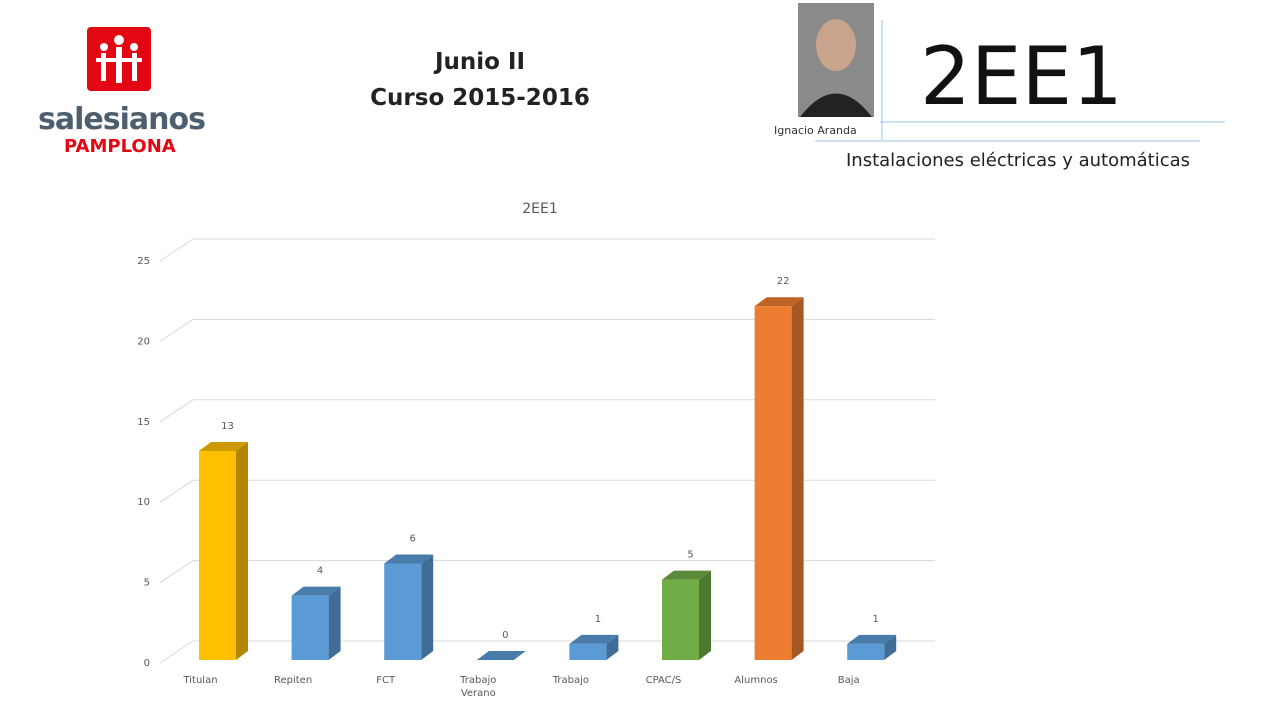 Image resolution: width=1280 pixels, height=720 pixels. What do you see at coordinates (480, 98) in the screenshot?
I see `title-line: Curso 2015-2016` at bounding box center [480, 98].